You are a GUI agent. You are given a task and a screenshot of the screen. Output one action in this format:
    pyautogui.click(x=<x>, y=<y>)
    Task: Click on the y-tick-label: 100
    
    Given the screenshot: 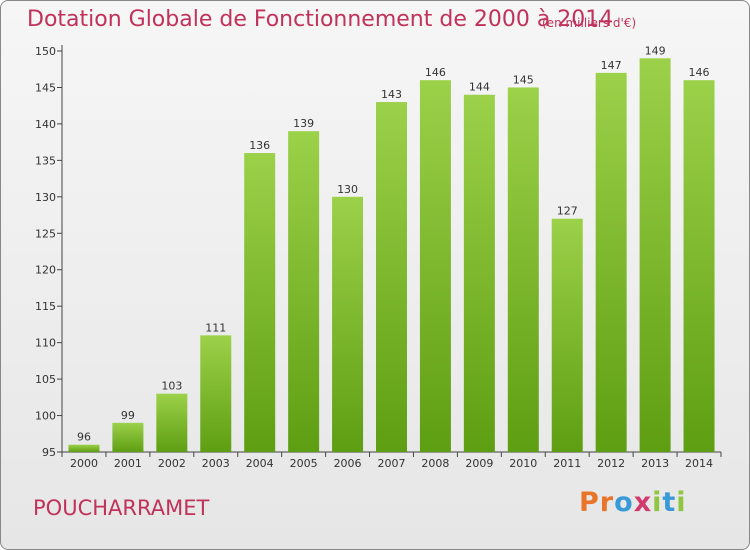 What is the action you would take?
    pyautogui.click(x=45, y=416)
    